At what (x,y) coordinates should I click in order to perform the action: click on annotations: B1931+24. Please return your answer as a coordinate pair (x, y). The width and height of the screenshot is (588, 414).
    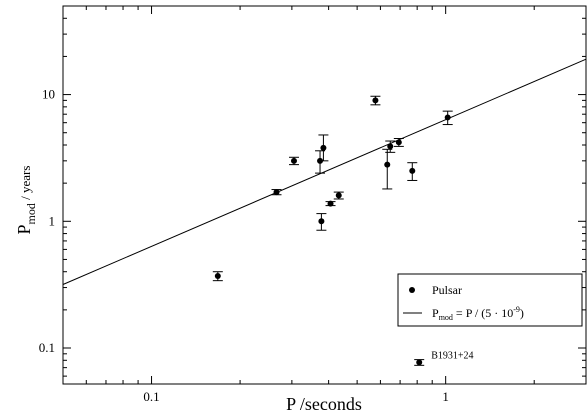
    Looking at the image, I should click on (452, 355).